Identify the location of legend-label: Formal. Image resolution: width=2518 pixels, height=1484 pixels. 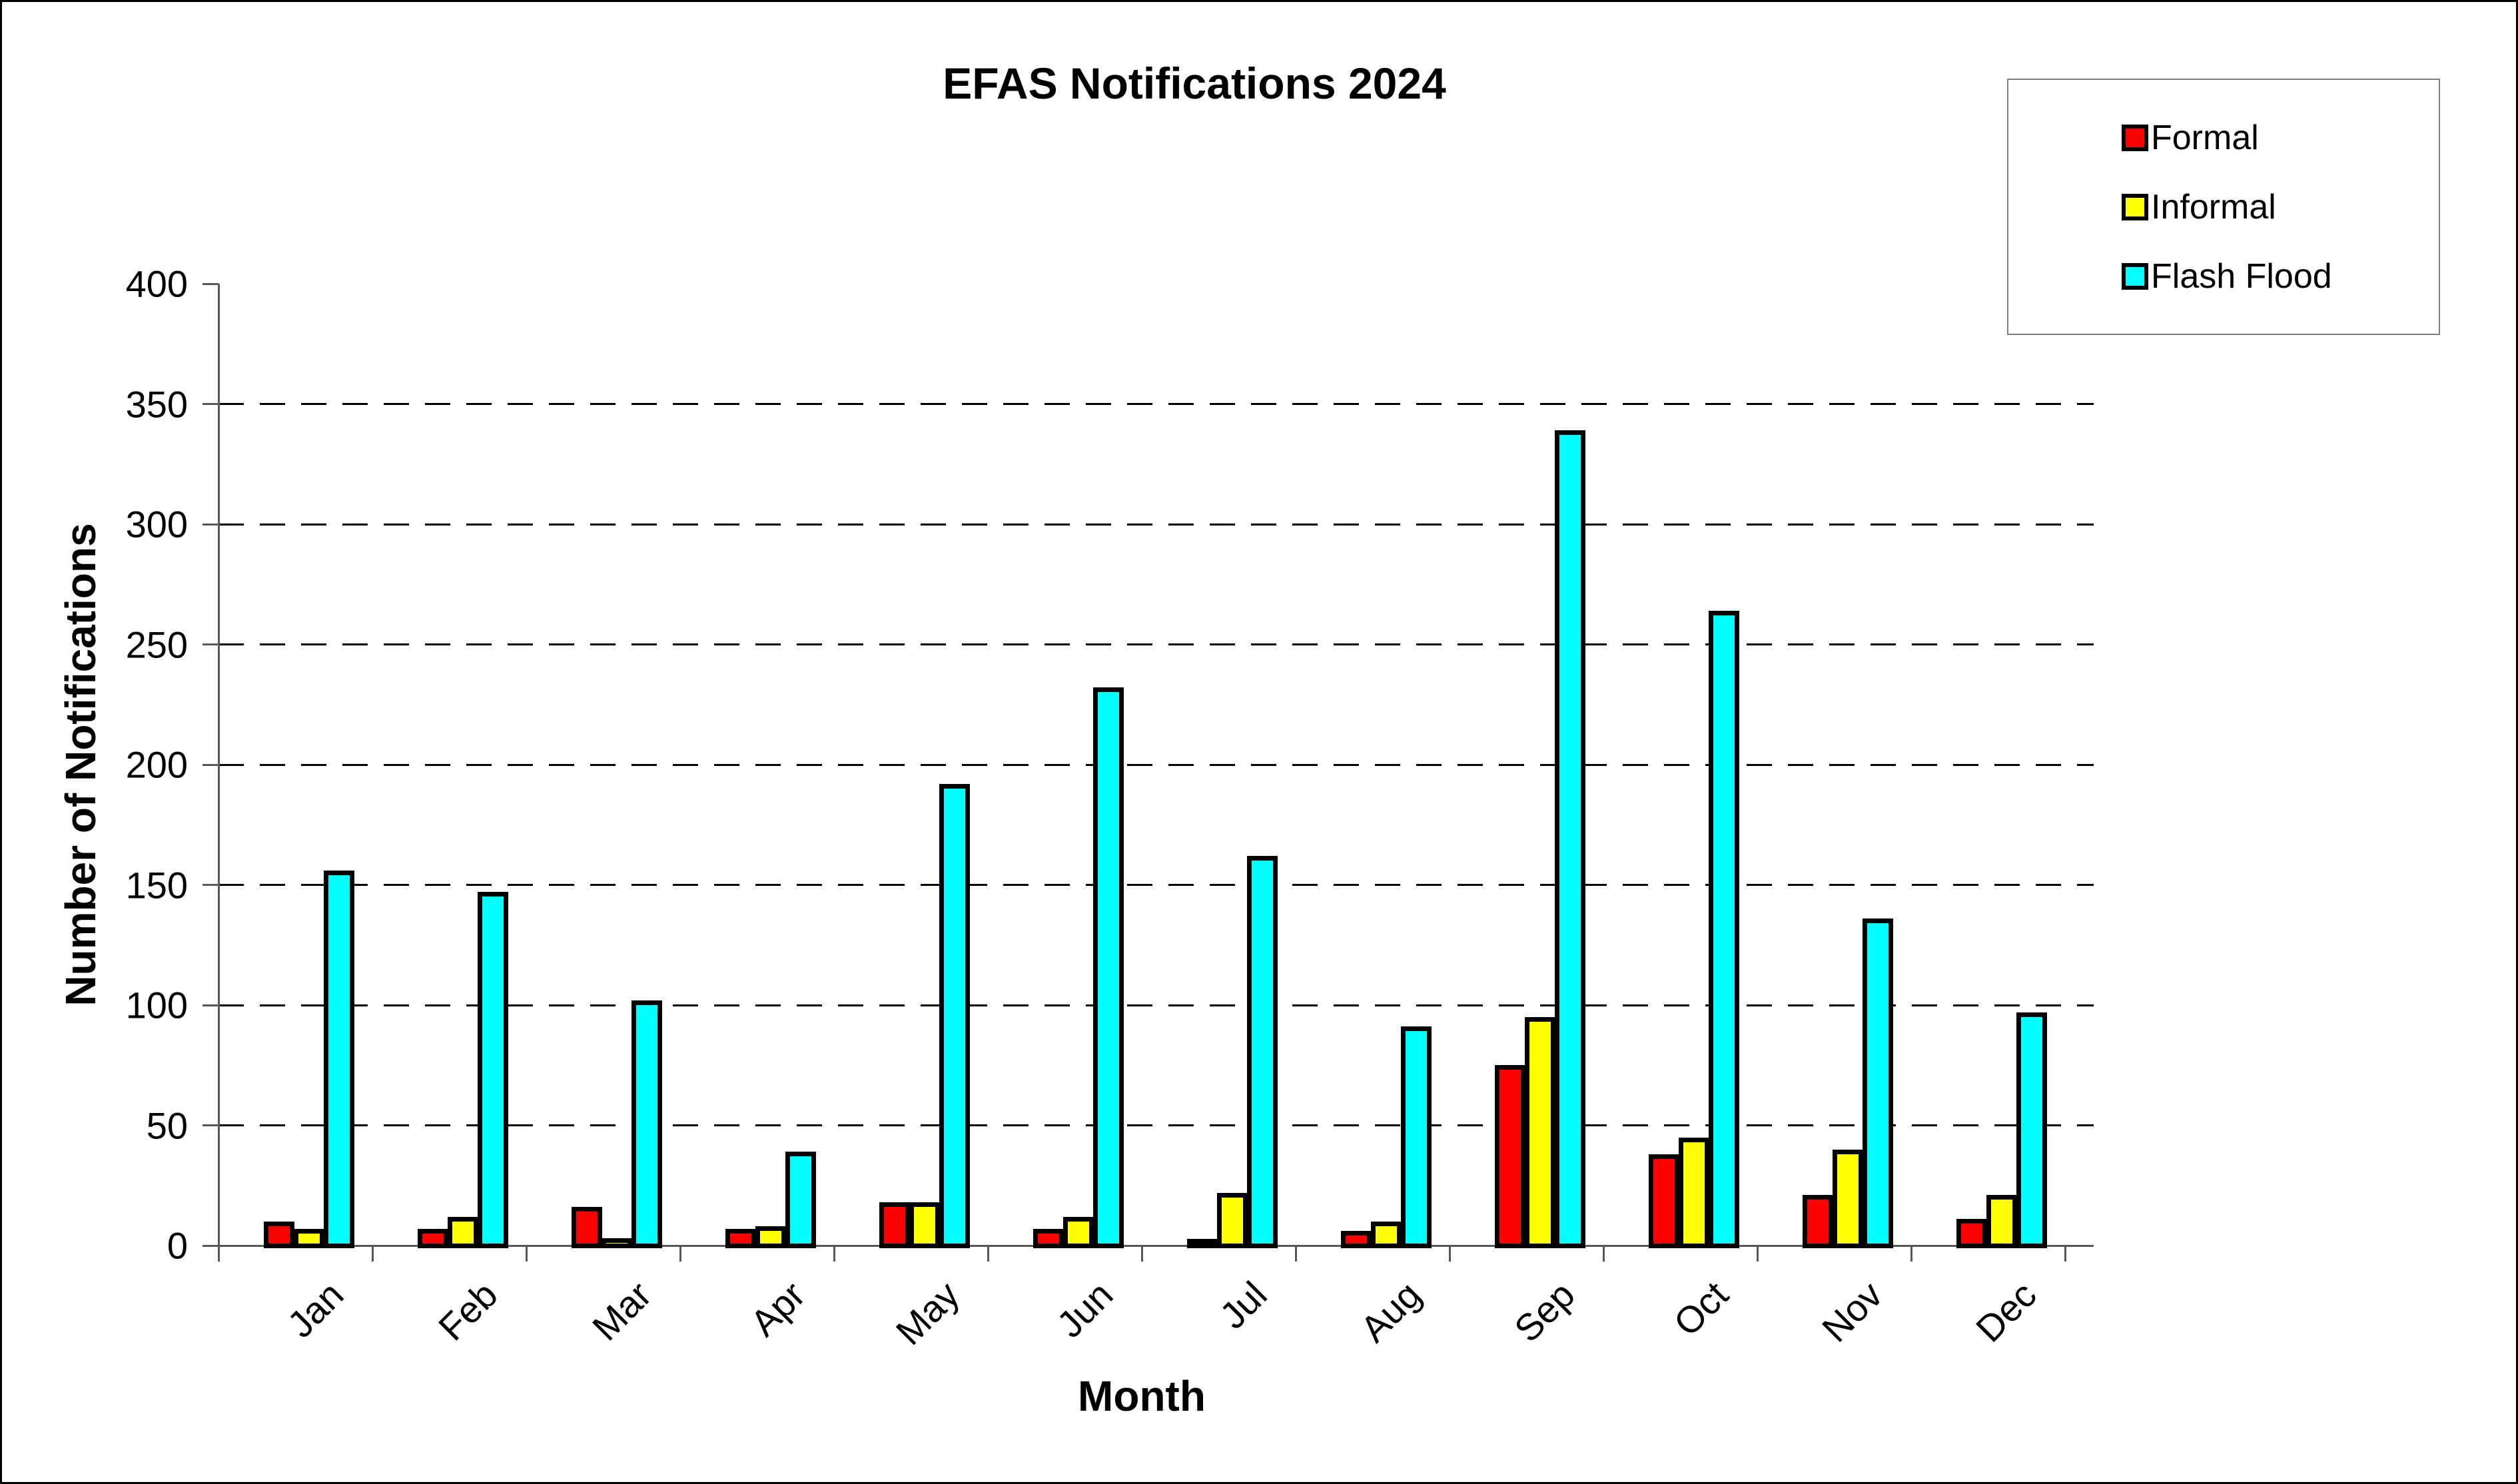
(2205, 137).